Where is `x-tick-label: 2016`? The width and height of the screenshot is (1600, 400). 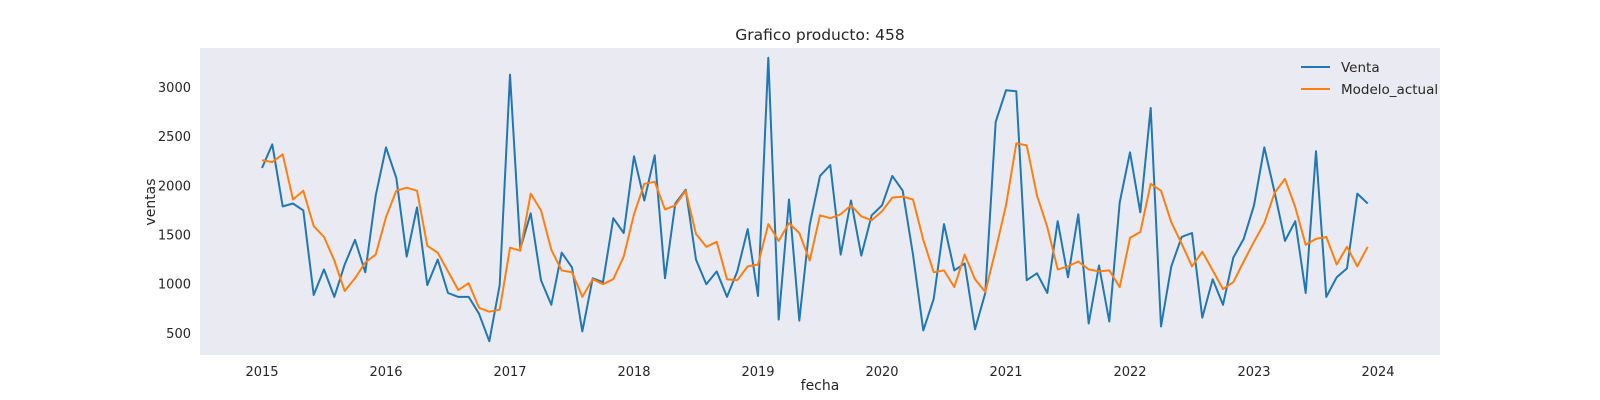
x-tick-label: 2016 is located at coordinates (385, 372).